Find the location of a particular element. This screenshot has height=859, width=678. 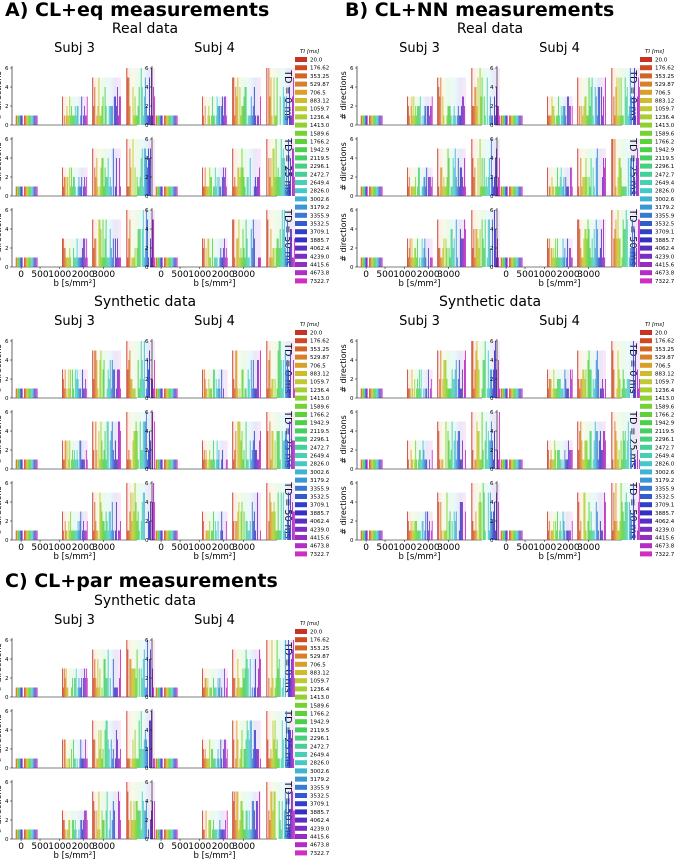

x-tick-label: 500 is located at coordinates (39, 548).